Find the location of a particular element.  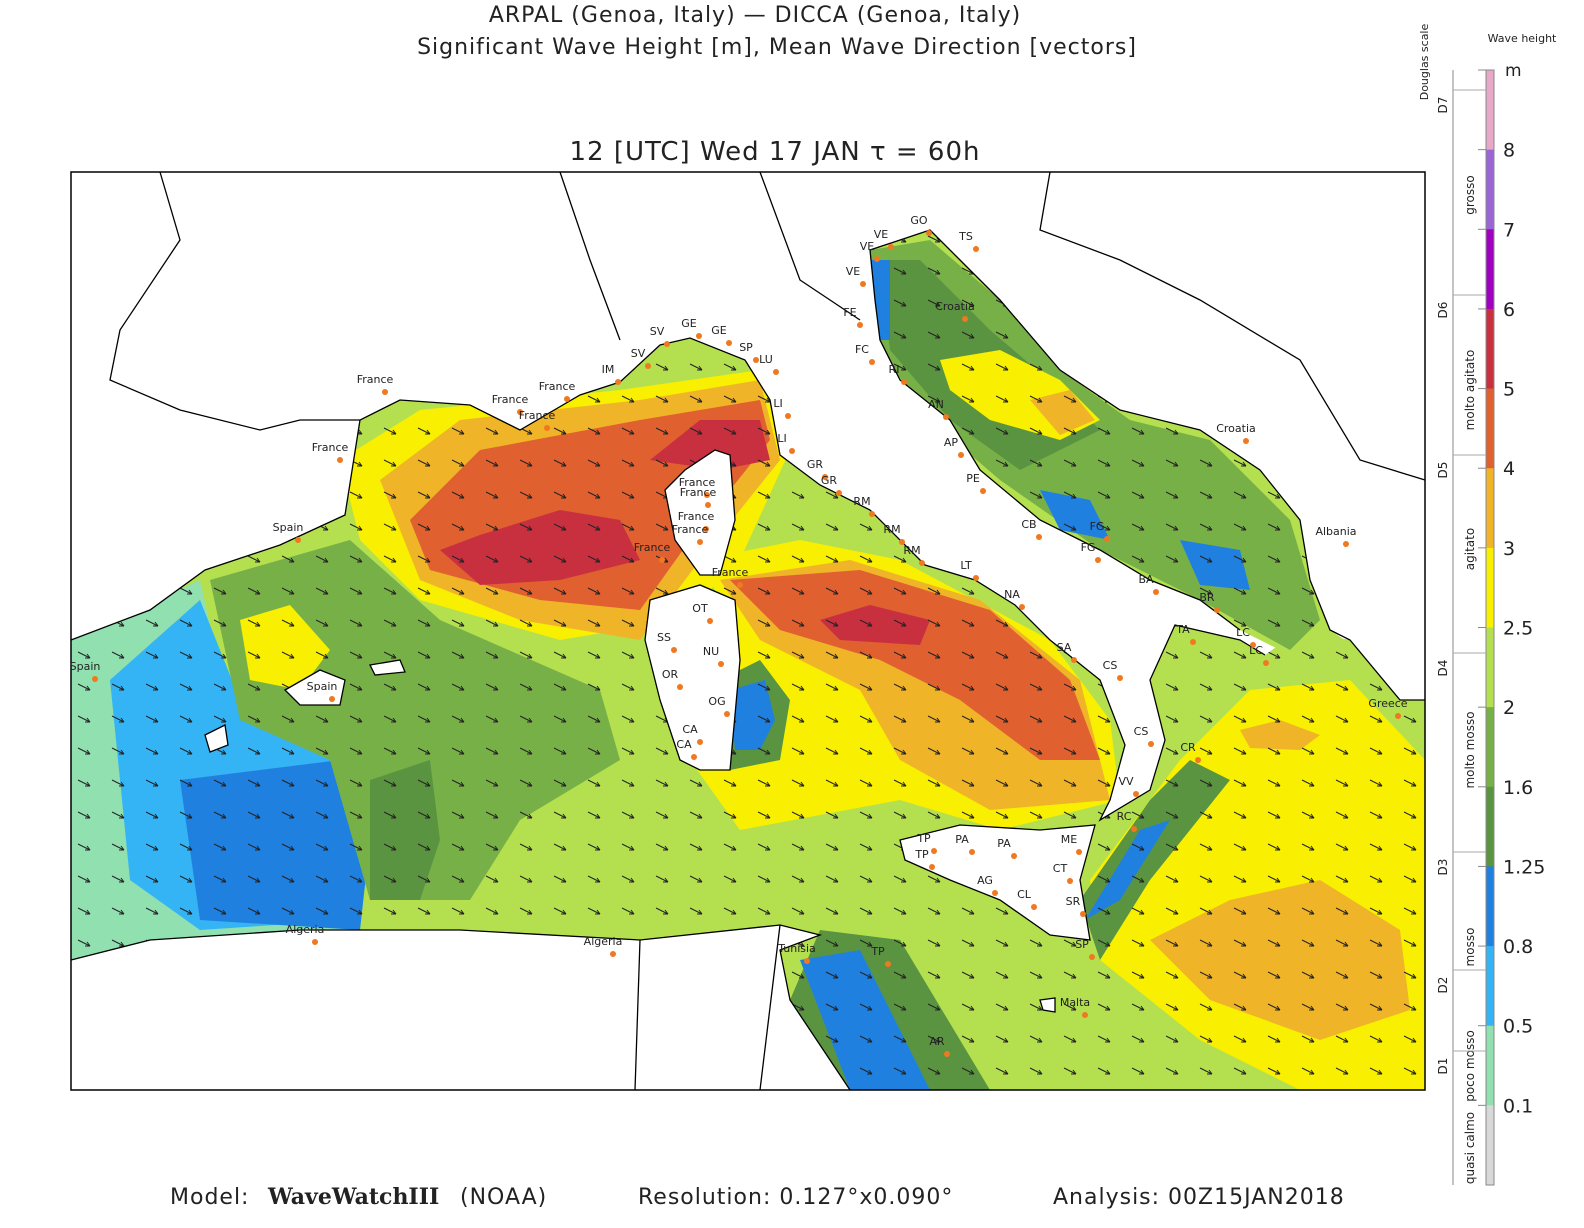

place-label: VE is located at coordinates (853, 271).